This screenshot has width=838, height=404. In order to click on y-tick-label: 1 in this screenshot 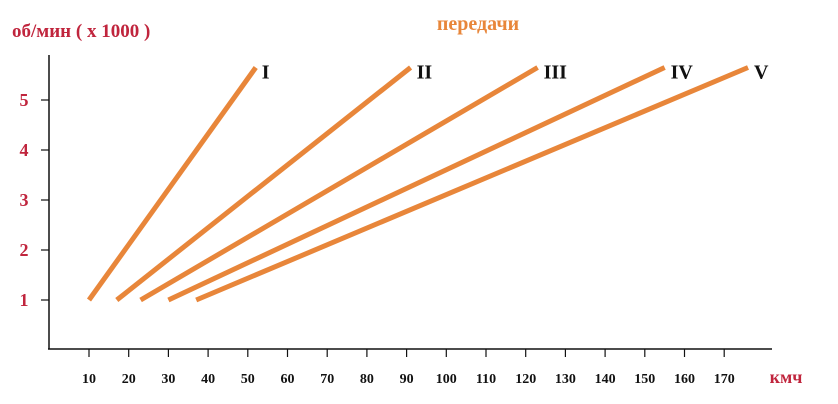, I will do `click(24, 300)`.